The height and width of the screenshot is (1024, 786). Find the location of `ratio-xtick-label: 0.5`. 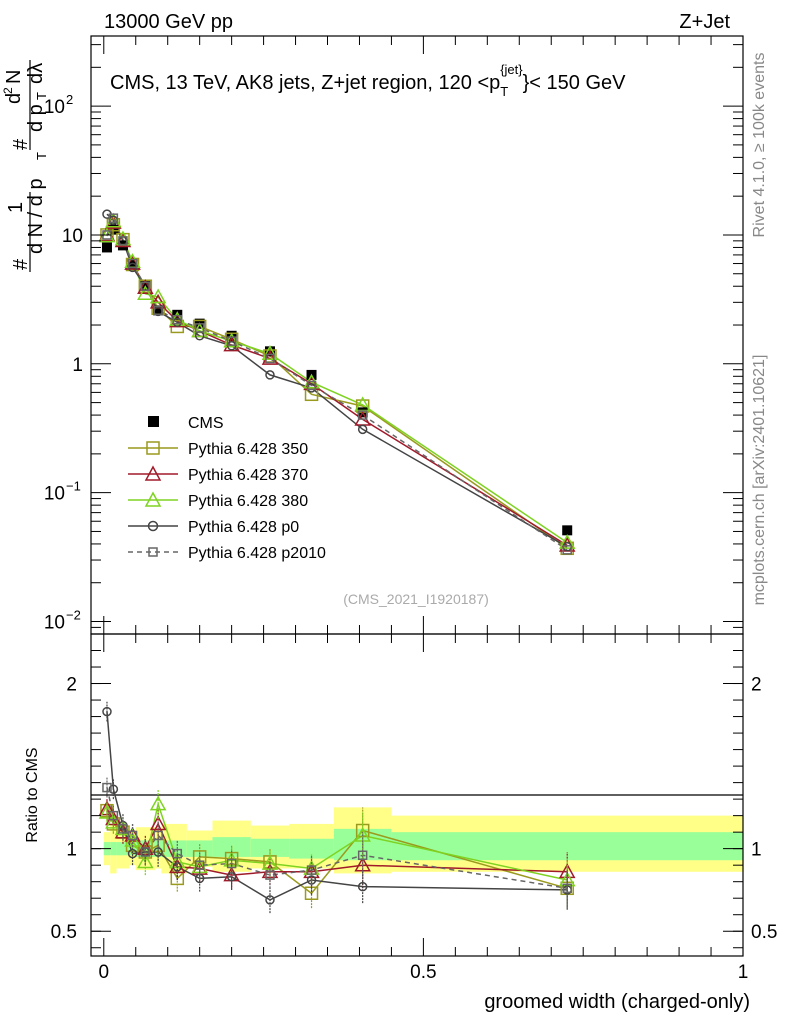

ratio-xtick-label: 0.5 is located at coordinates (423, 972).